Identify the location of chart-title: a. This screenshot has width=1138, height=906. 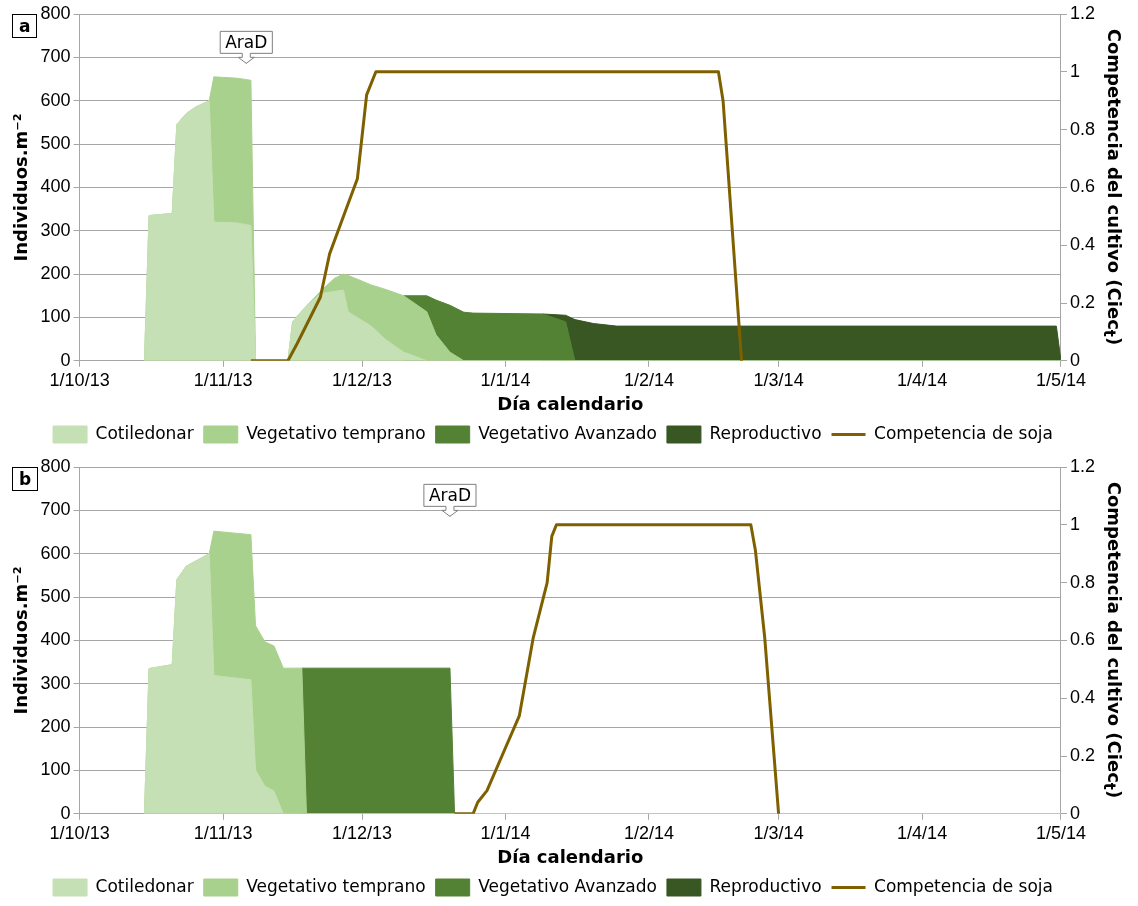
(25, 26).